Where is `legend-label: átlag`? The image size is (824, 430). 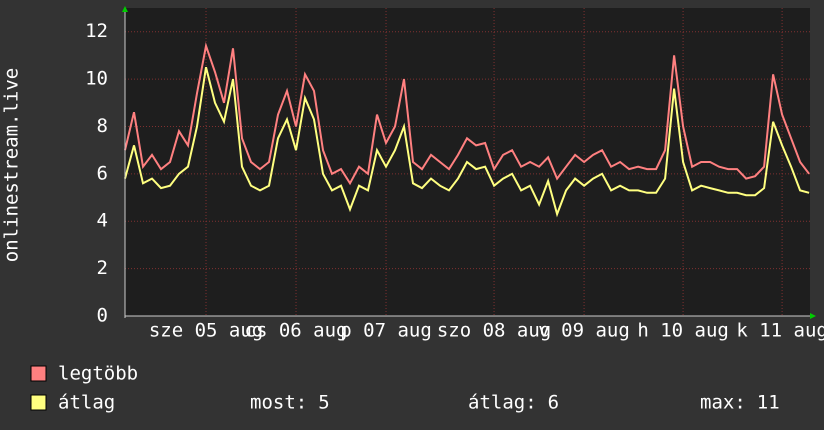 legend-label: átlag is located at coordinates (86, 403).